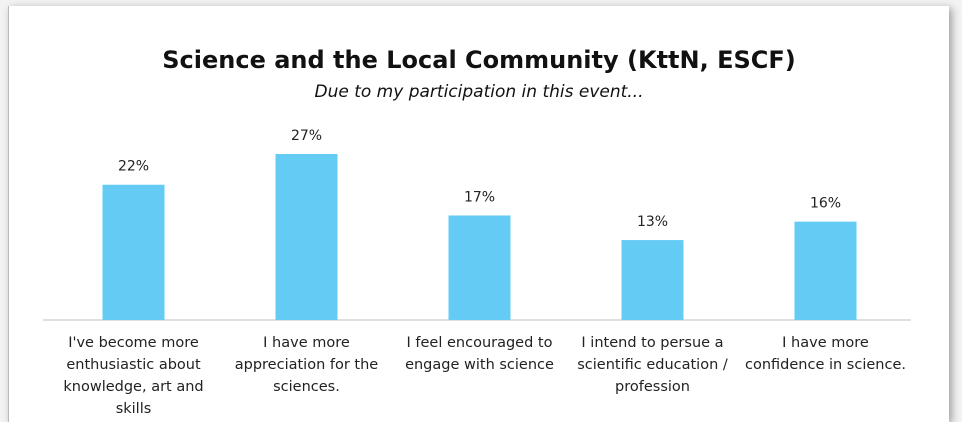 The height and width of the screenshot is (422, 962). Describe the element at coordinates (479, 354) in the screenshot. I see `category-label: I feel encouraged to engage with science` at that location.